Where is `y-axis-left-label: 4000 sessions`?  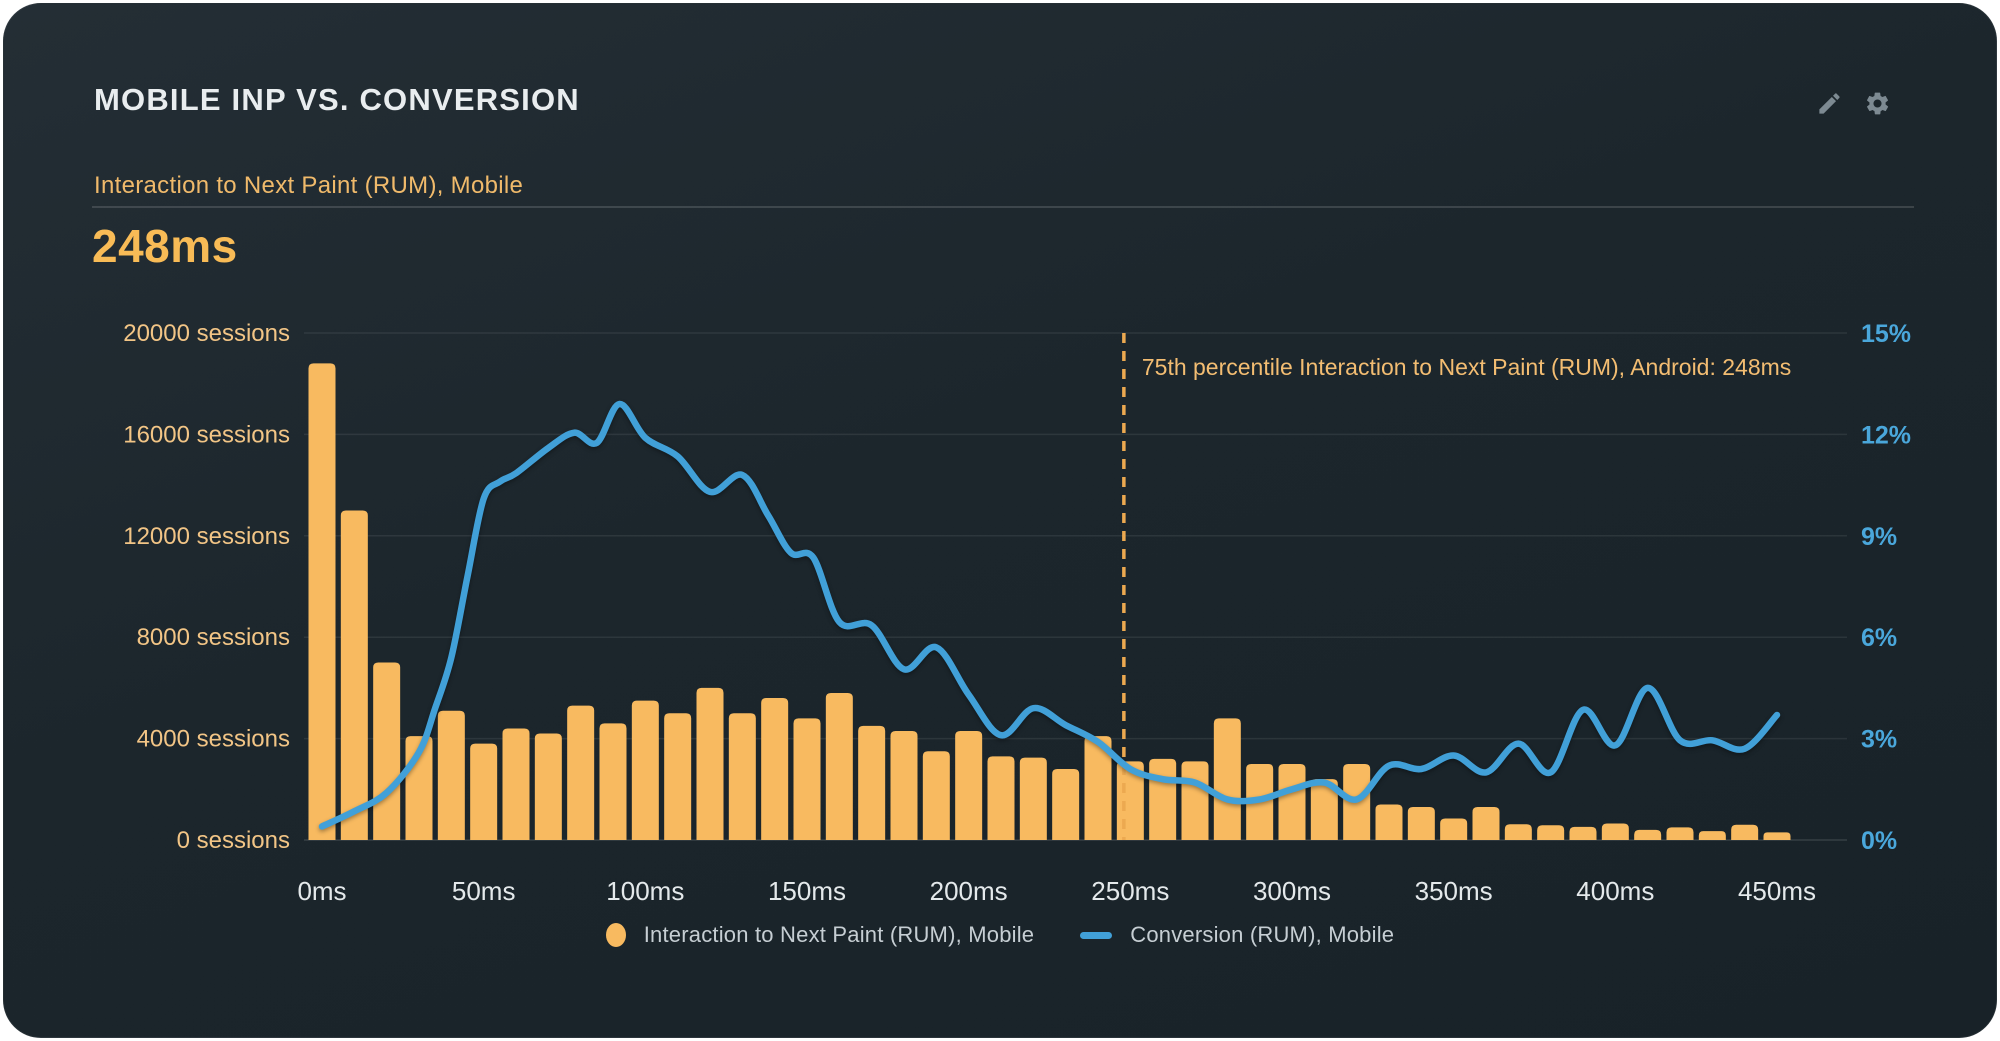
y-axis-left-label: 4000 sessions is located at coordinates (213, 739).